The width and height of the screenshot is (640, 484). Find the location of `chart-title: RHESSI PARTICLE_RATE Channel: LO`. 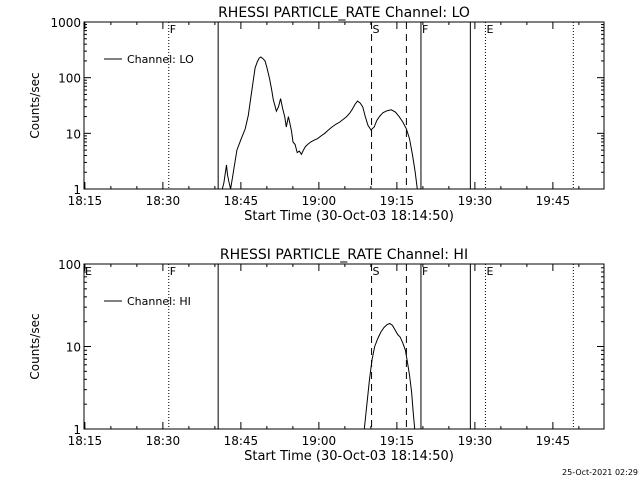

chart-title: RHESSI PARTICLE_RATE Channel: LO is located at coordinates (344, 13).